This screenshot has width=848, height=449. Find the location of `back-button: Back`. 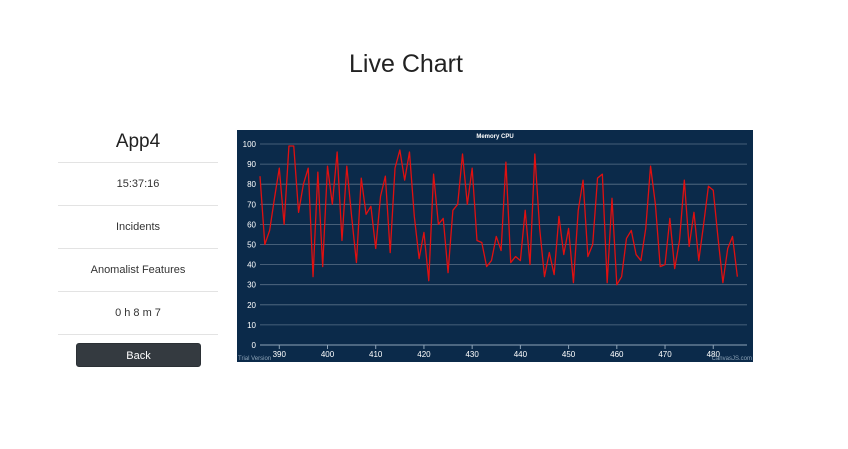

back-button: Back is located at coordinates (138, 355).